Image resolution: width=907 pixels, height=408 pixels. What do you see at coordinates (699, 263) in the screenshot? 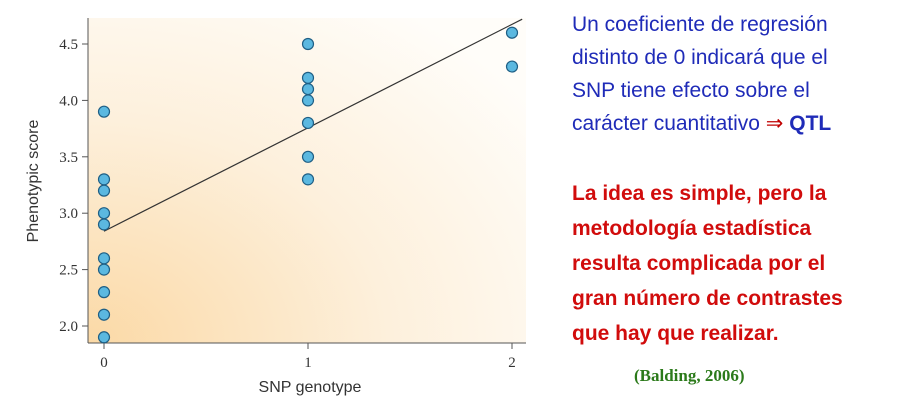
I see `red-line-3: resulta complicada por el` at bounding box center [699, 263].